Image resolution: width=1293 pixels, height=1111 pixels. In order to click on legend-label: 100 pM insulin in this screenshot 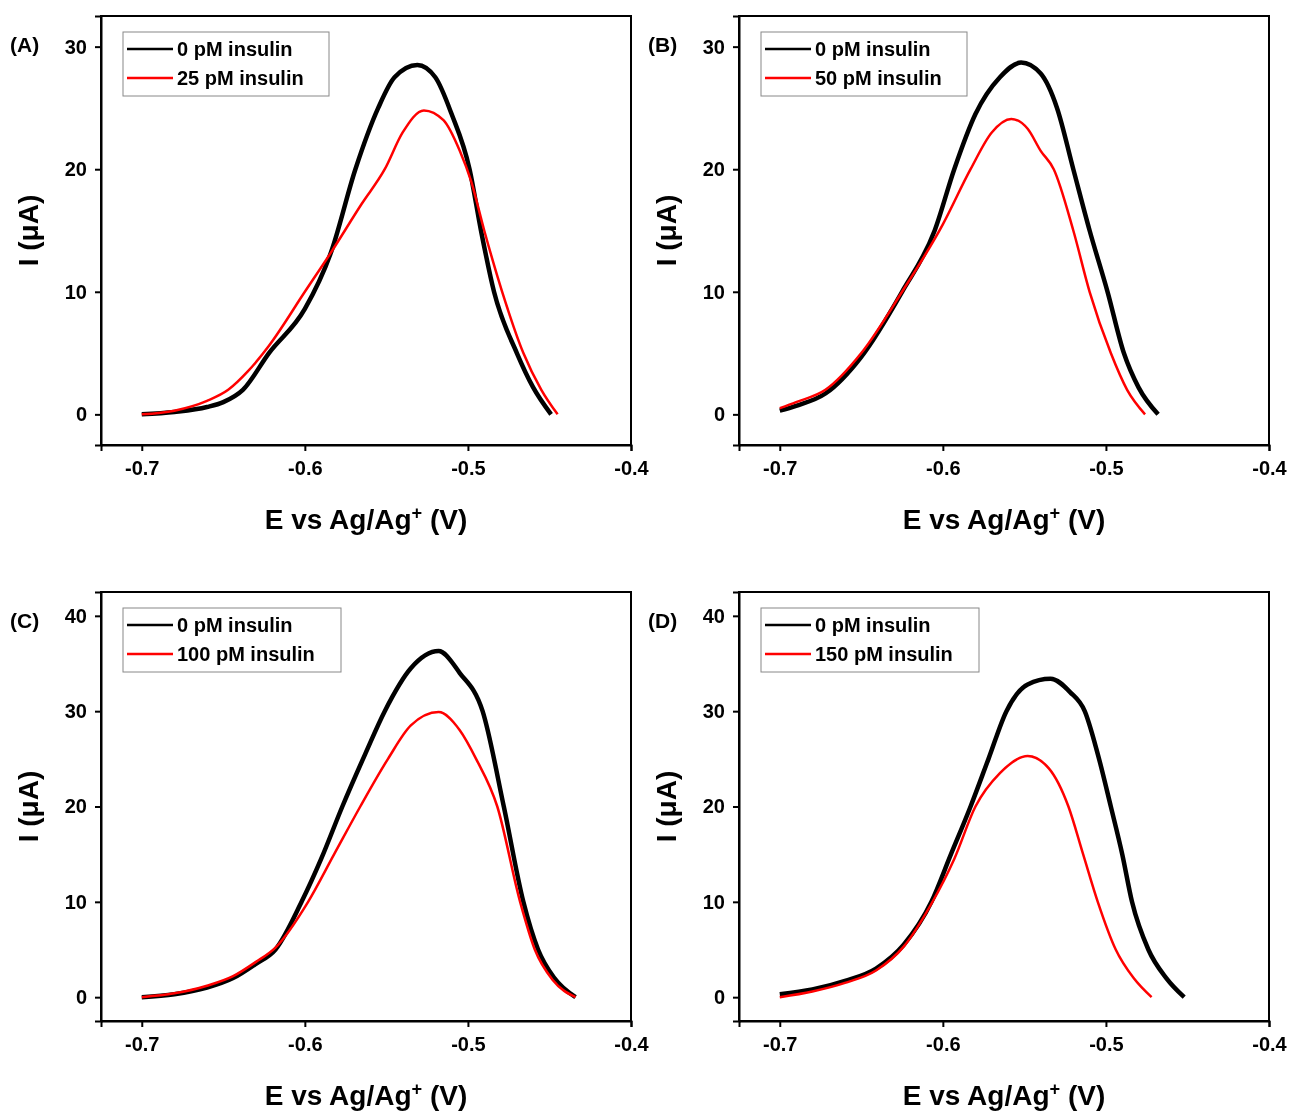, I will do `click(246, 654)`.